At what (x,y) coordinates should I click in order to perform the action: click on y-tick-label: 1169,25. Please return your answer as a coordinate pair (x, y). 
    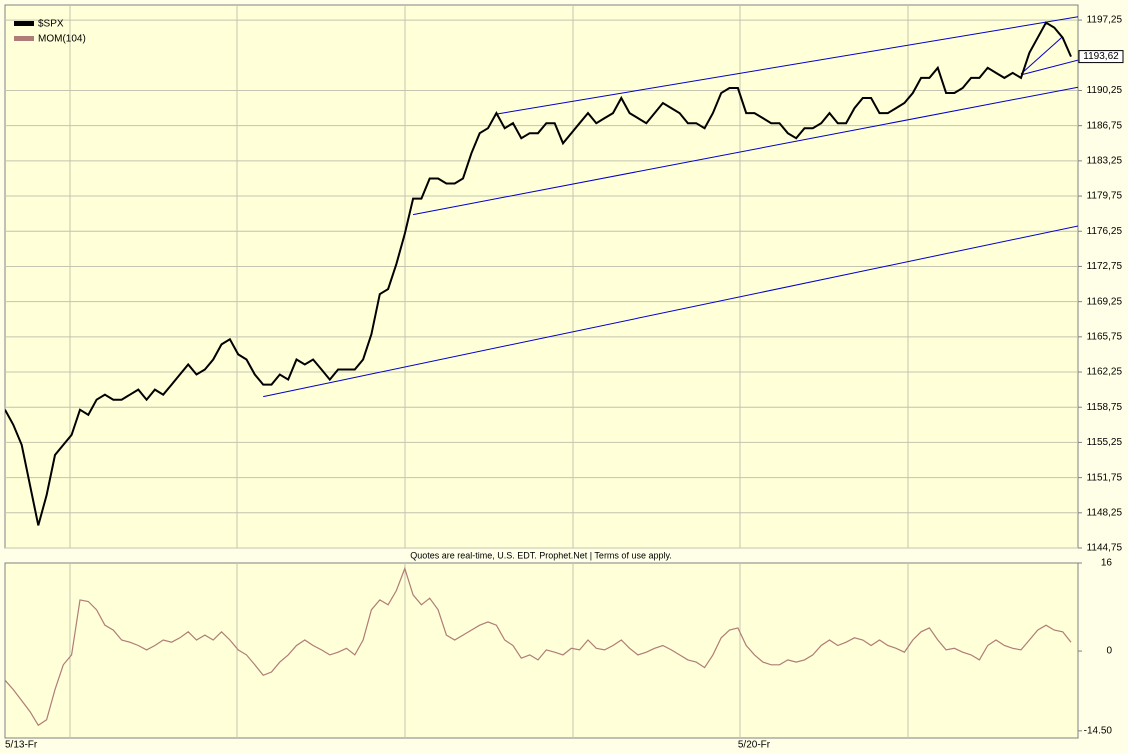
    Looking at the image, I should click on (1105, 301).